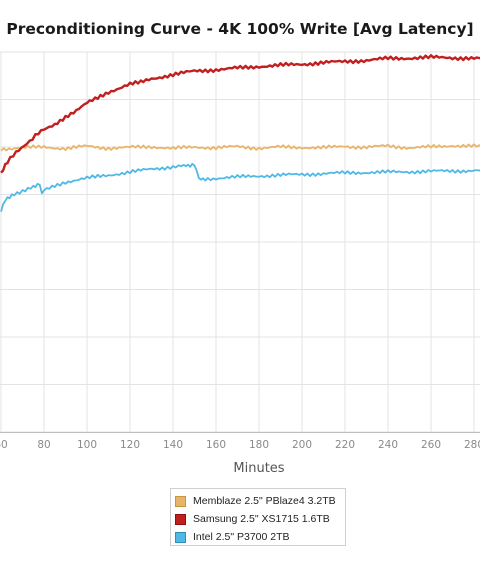 Image resolution: width=480 pixels, height=578 pixels. Describe the element at coordinates (345, 445) in the screenshot. I see `x-tick-label: 220` at that location.